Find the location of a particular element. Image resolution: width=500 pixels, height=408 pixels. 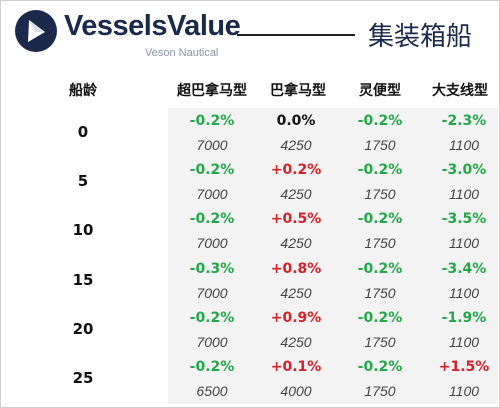

change-percent: 0.0% is located at coordinates (296, 121).